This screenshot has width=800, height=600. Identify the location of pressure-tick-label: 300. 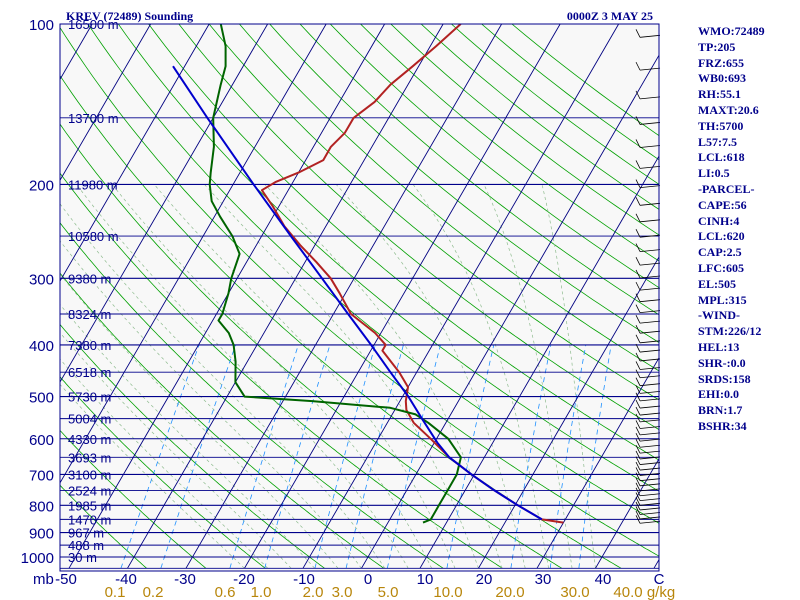
(41, 279).